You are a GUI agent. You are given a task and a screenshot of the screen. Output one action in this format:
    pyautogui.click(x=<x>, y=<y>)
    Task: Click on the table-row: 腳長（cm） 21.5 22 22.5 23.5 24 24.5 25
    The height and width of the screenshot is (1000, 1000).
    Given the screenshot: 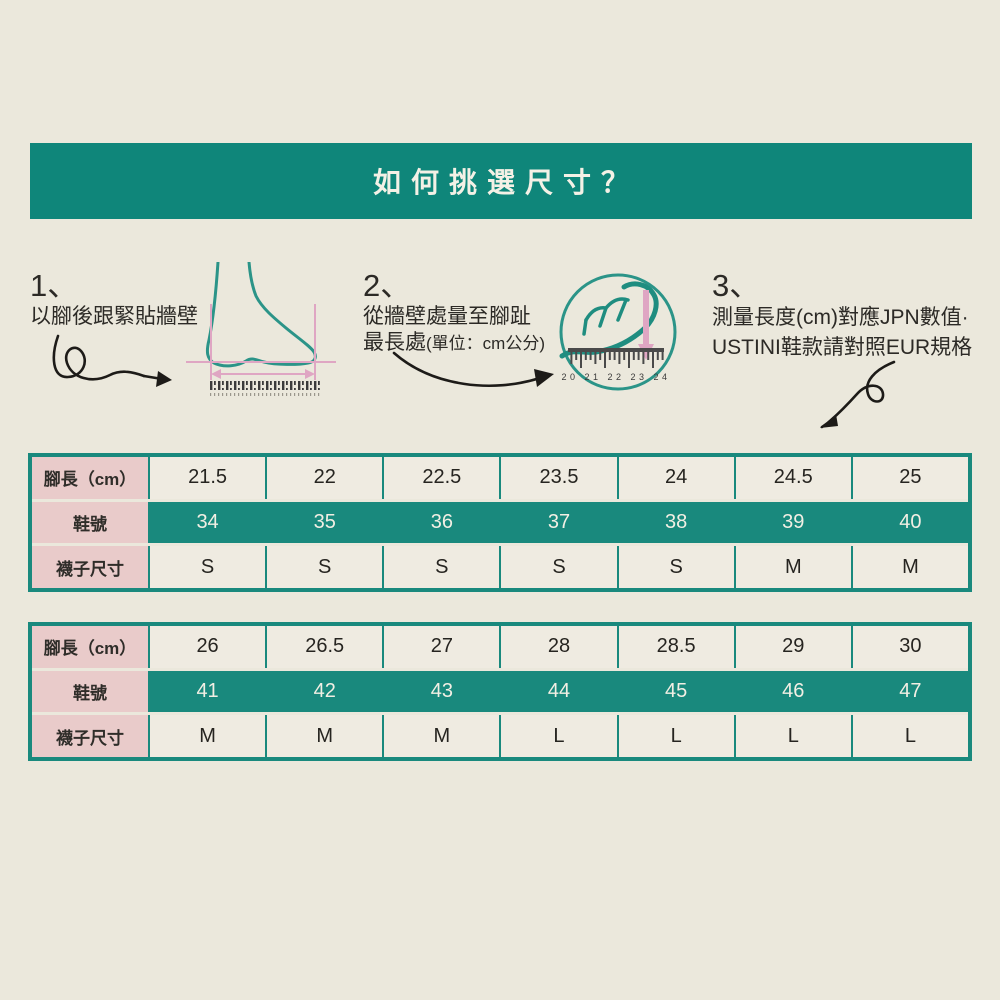 What is the action you would take?
    pyautogui.click(x=500, y=478)
    